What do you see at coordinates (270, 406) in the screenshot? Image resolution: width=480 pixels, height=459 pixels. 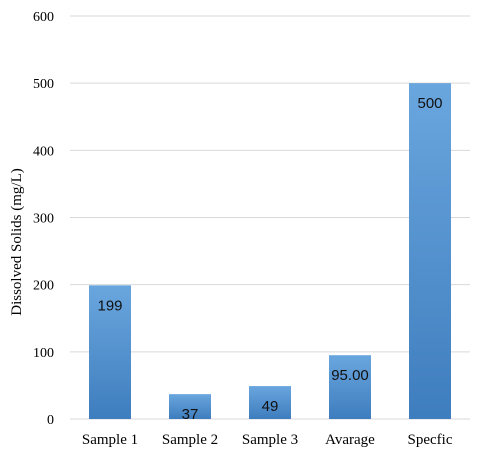 I see `data-label: 49` at bounding box center [270, 406].